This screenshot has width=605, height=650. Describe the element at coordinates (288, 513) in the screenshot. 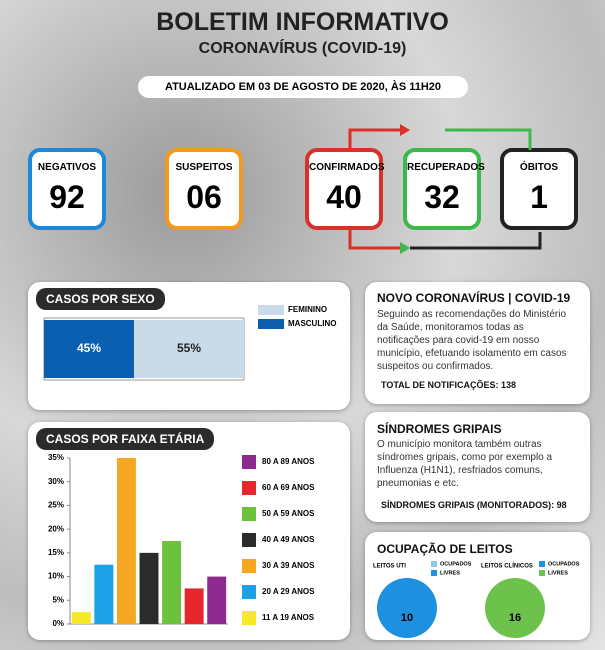

I see `legend-label: 50 A 59 ANOS` at that location.